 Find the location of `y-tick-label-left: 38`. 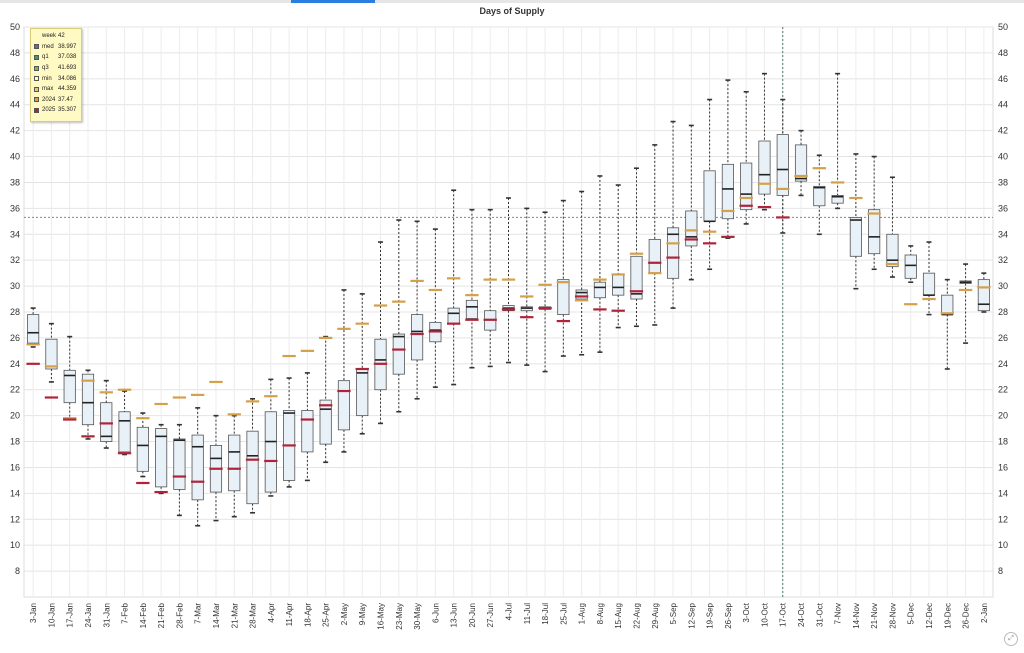

y-tick-label-left: 38 is located at coordinates (15, 182).